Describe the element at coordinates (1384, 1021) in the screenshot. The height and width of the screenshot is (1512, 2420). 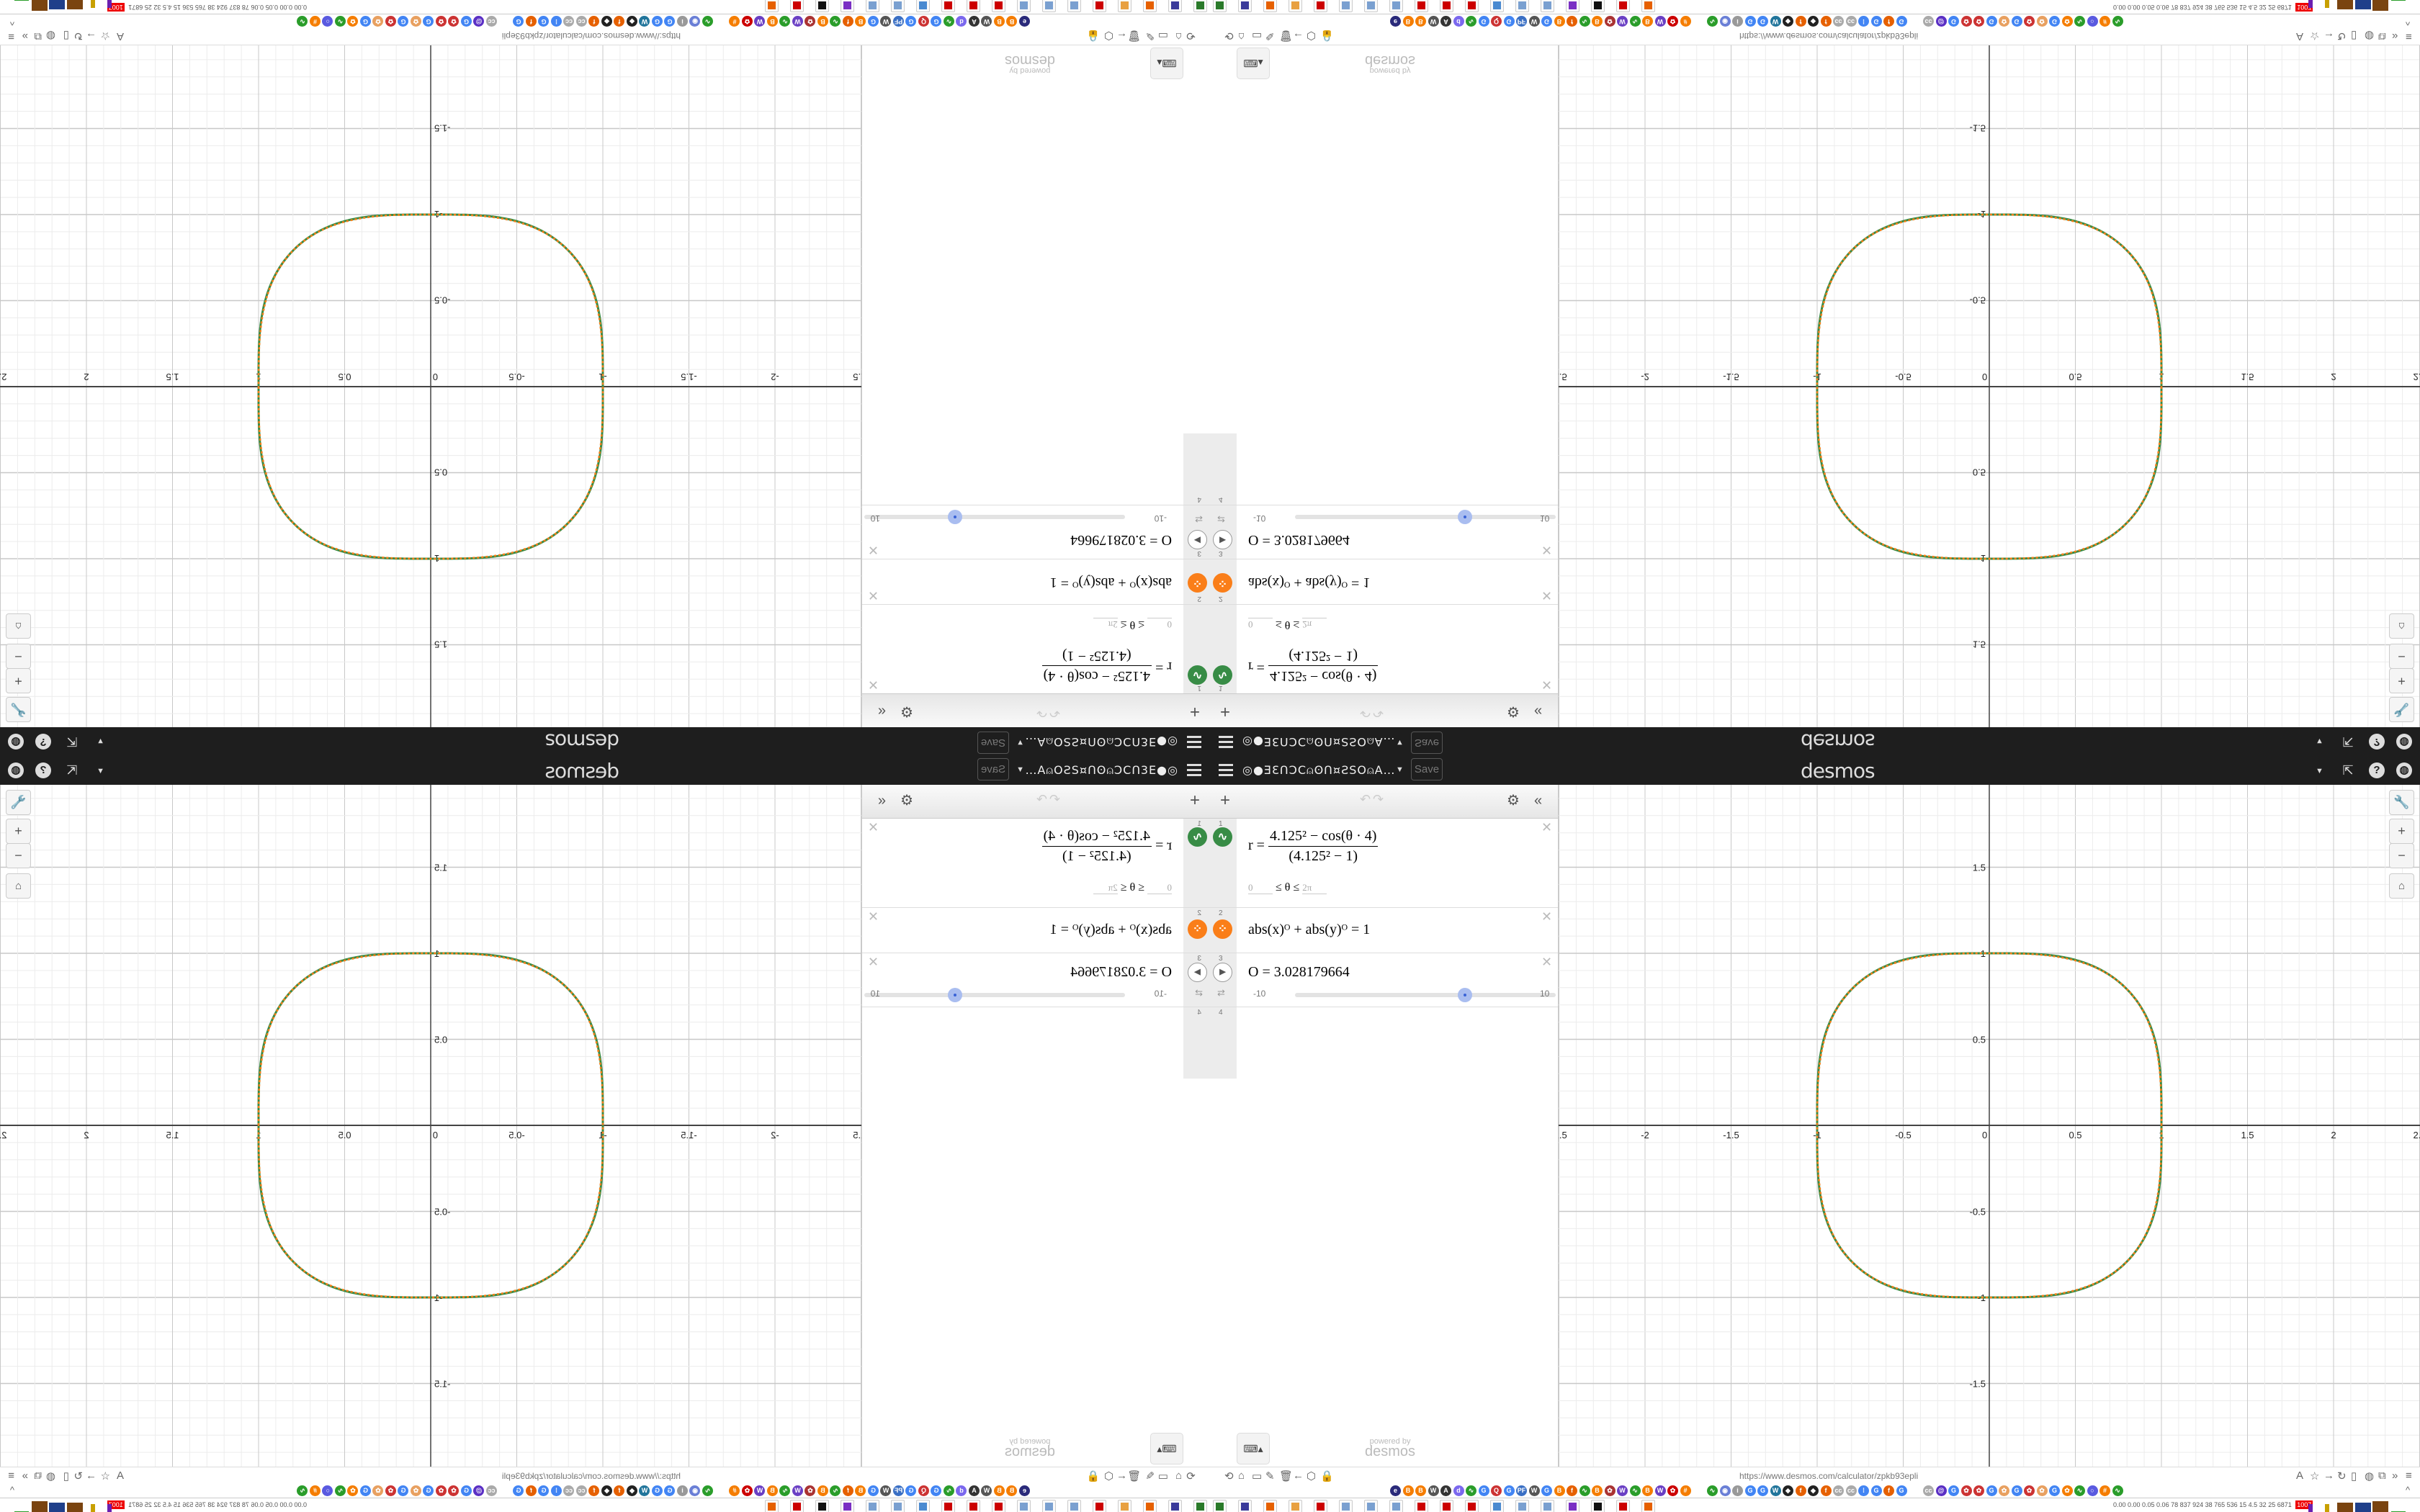
I see `empty-expression-row: 4` at that location.